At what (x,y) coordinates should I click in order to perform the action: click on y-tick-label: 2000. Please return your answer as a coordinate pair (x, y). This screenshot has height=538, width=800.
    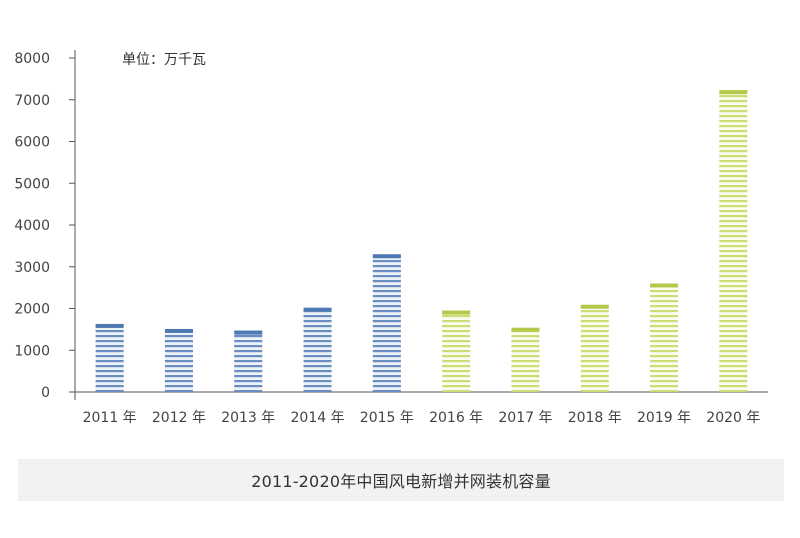
    Looking at the image, I should click on (32, 310).